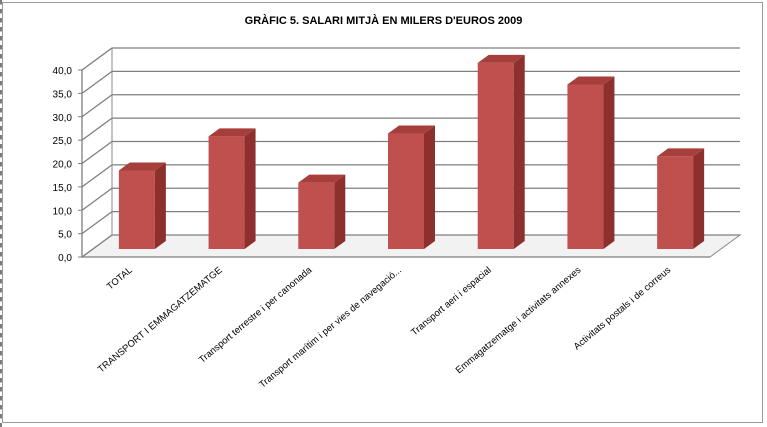 The width and height of the screenshot is (767, 427). What do you see at coordinates (63, 188) in the screenshot?
I see `y-tick-label: 15,0` at bounding box center [63, 188].